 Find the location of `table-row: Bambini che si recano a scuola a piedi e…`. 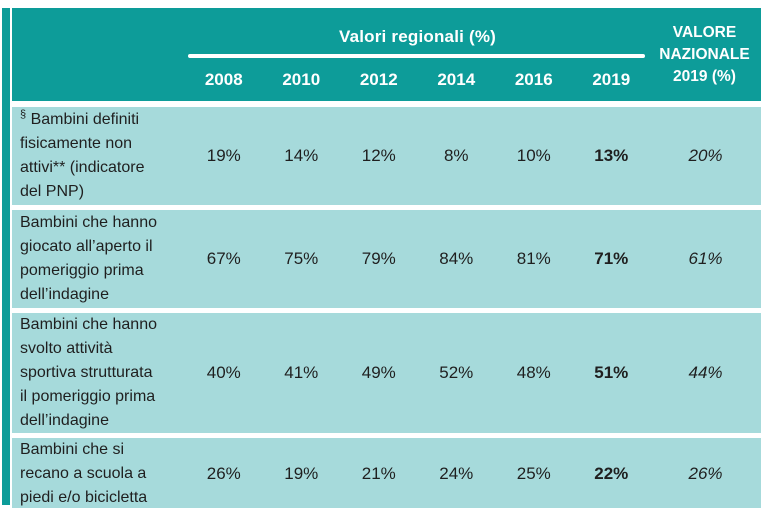

table-row: Bambini che si recano a scuola a piedi e… is located at coordinates (386, 473).